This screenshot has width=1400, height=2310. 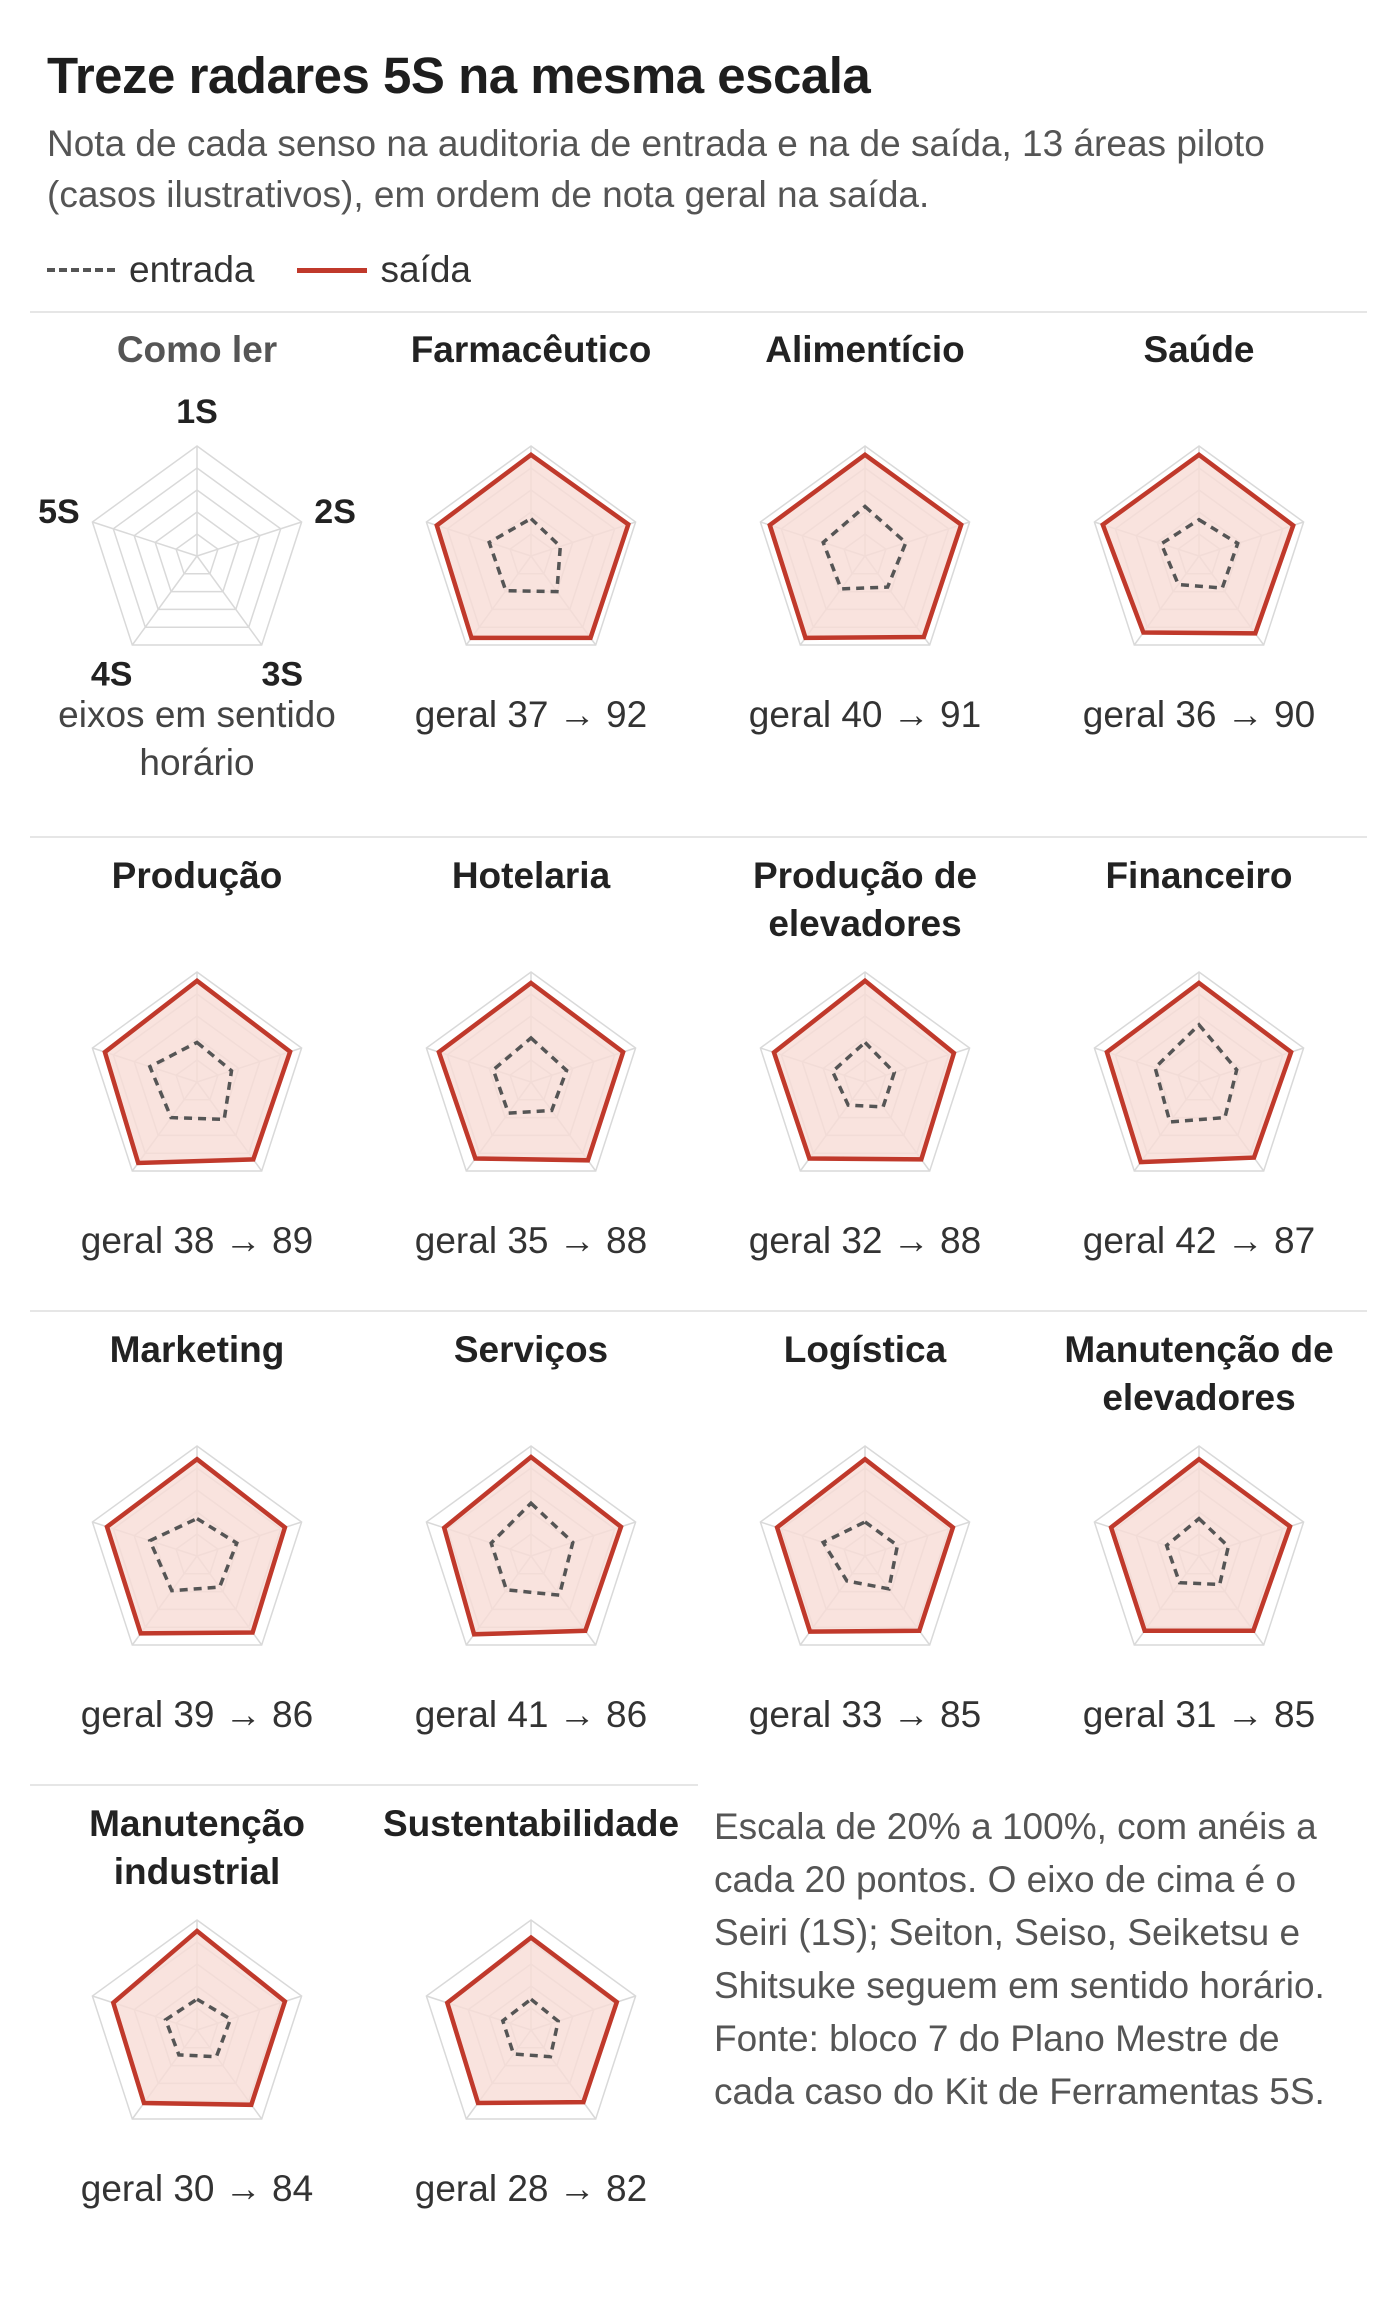 What do you see at coordinates (865, 714) in the screenshot?
I see `panel-caption: geral 40 → 91` at bounding box center [865, 714].